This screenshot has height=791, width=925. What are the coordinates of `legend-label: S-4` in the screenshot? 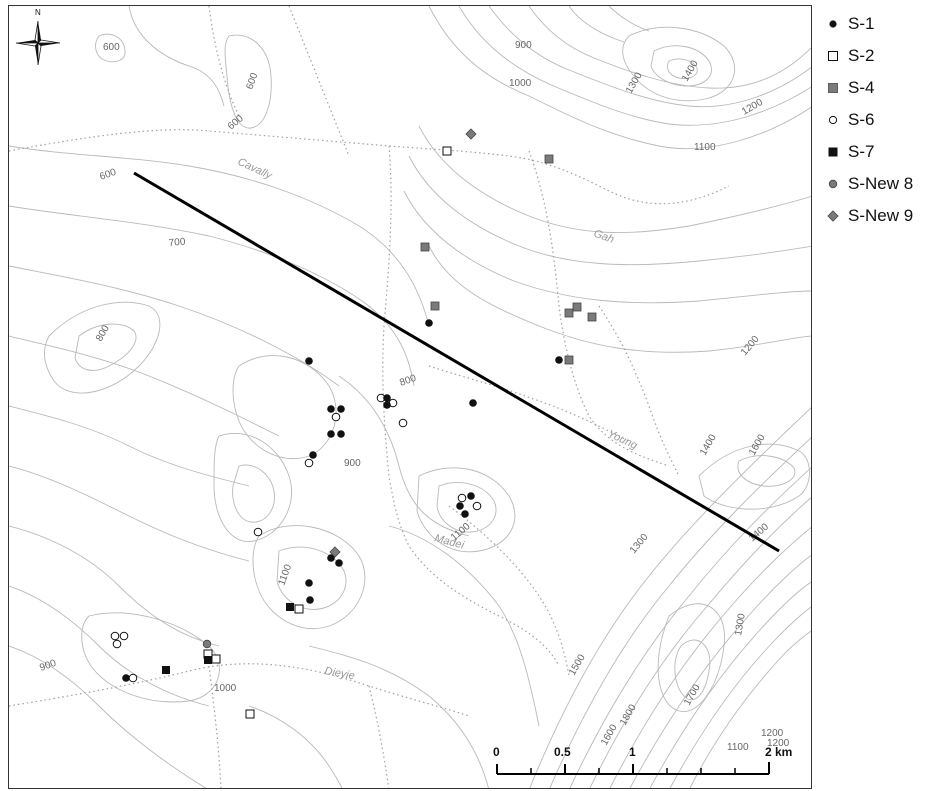 It's located at (861, 87).